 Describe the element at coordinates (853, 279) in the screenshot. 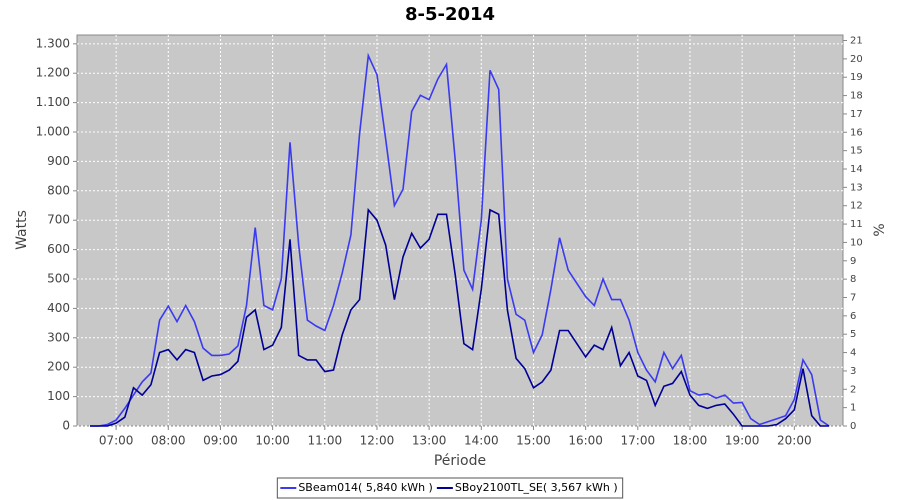

I see `y2-tick-label: 8` at that location.